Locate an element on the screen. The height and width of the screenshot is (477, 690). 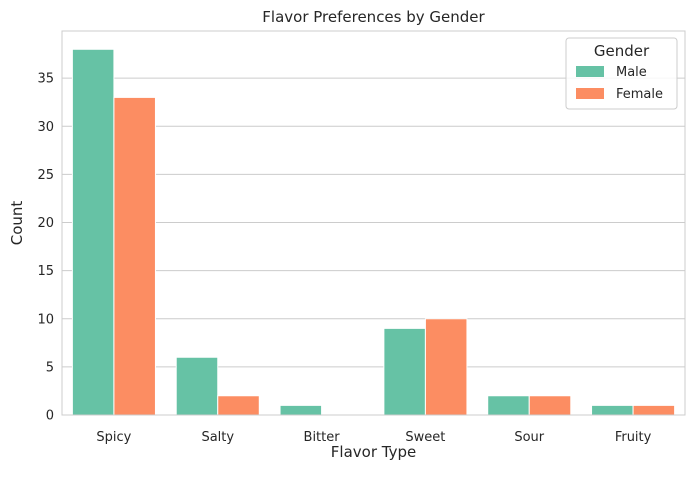
bar-female-fruity is located at coordinates (654, 410).